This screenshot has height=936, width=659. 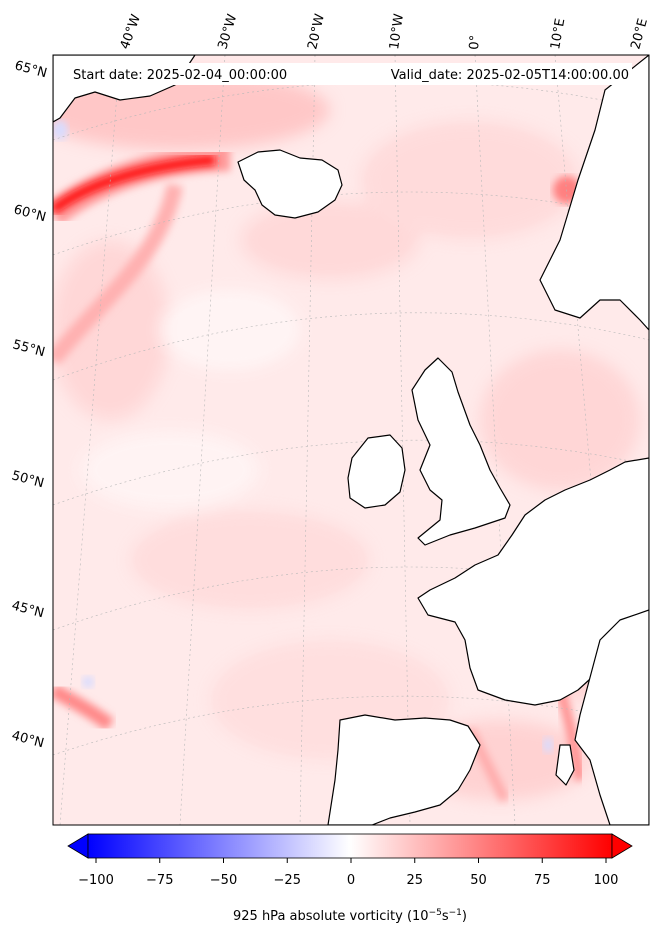 I want to click on colorbar-tick-label: 25, so click(x=414, y=880).